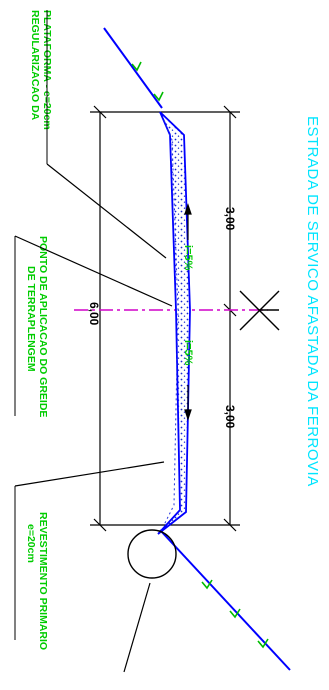  What do you see at coordinates (35, 65) in the screenshot?
I see `label-regularizacao-line1: REGULARIZACAO DA` at bounding box center [35, 65].